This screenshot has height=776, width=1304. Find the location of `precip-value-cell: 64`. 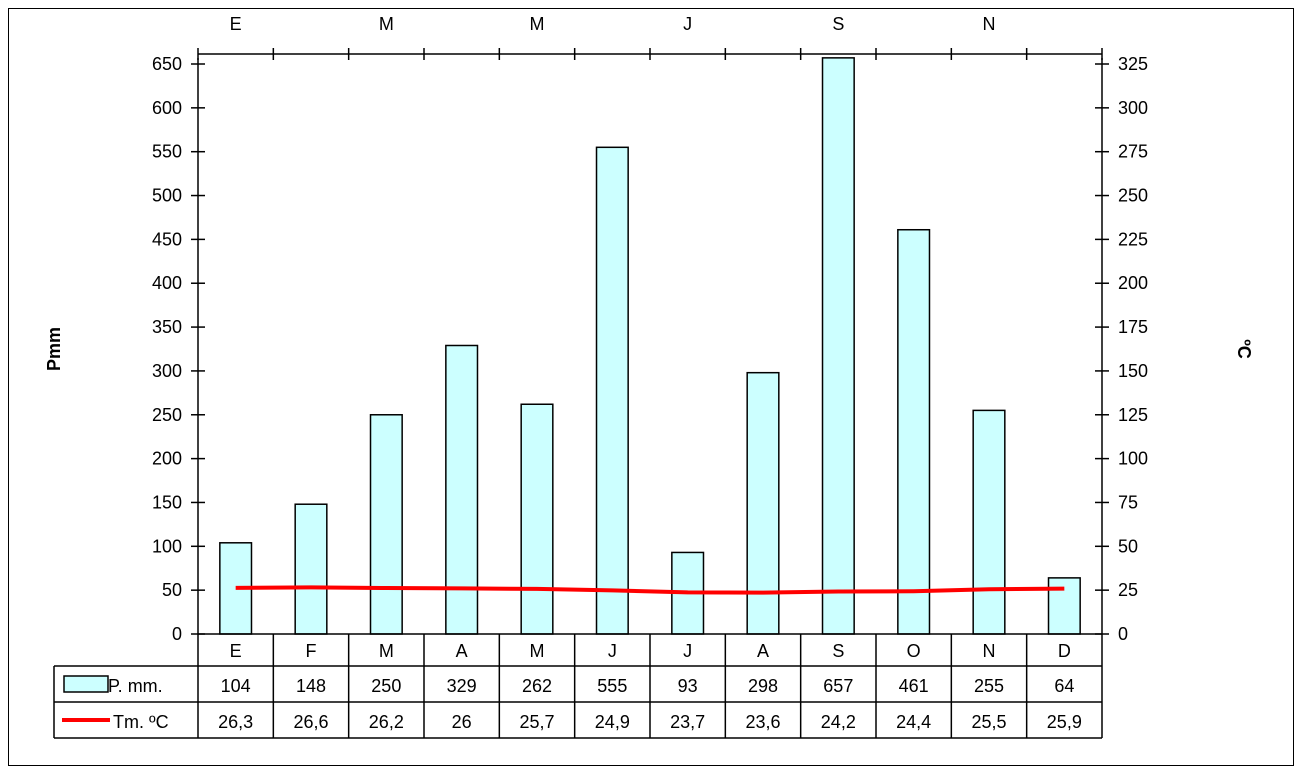

precip-value-cell: 64 is located at coordinates (1064, 686).